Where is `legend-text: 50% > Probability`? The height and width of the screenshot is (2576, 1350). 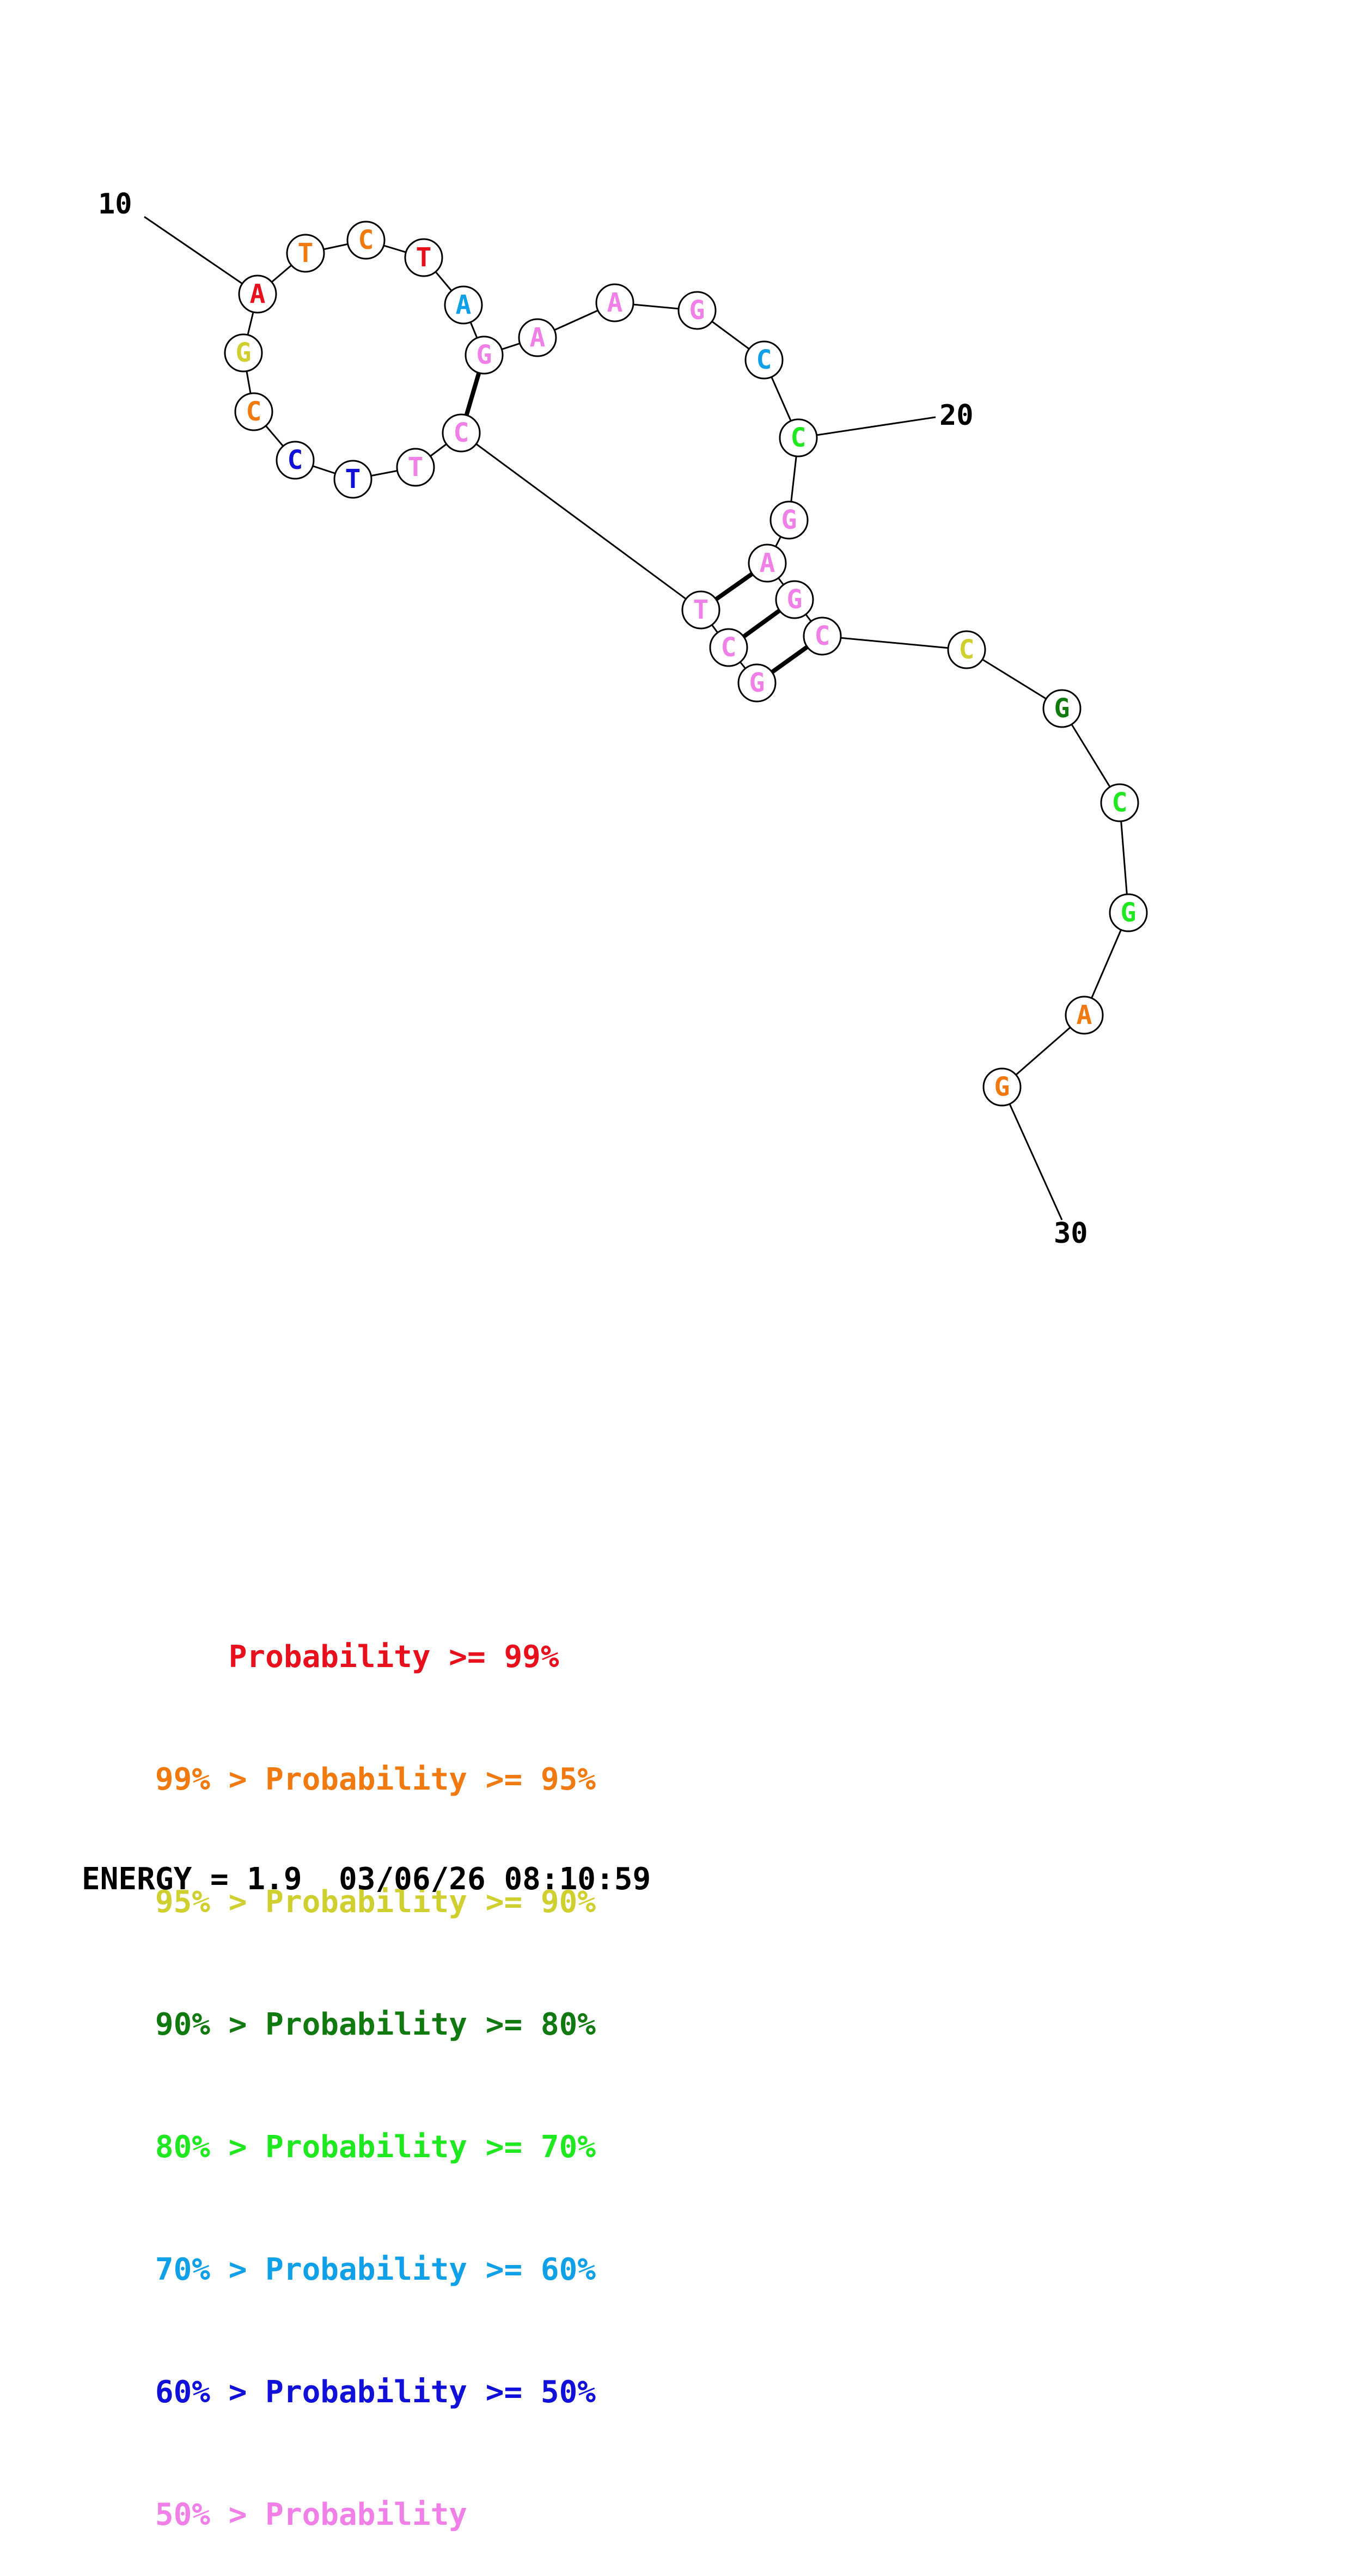 legend-text: 50% > Probability is located at coordinates (311, 2514).